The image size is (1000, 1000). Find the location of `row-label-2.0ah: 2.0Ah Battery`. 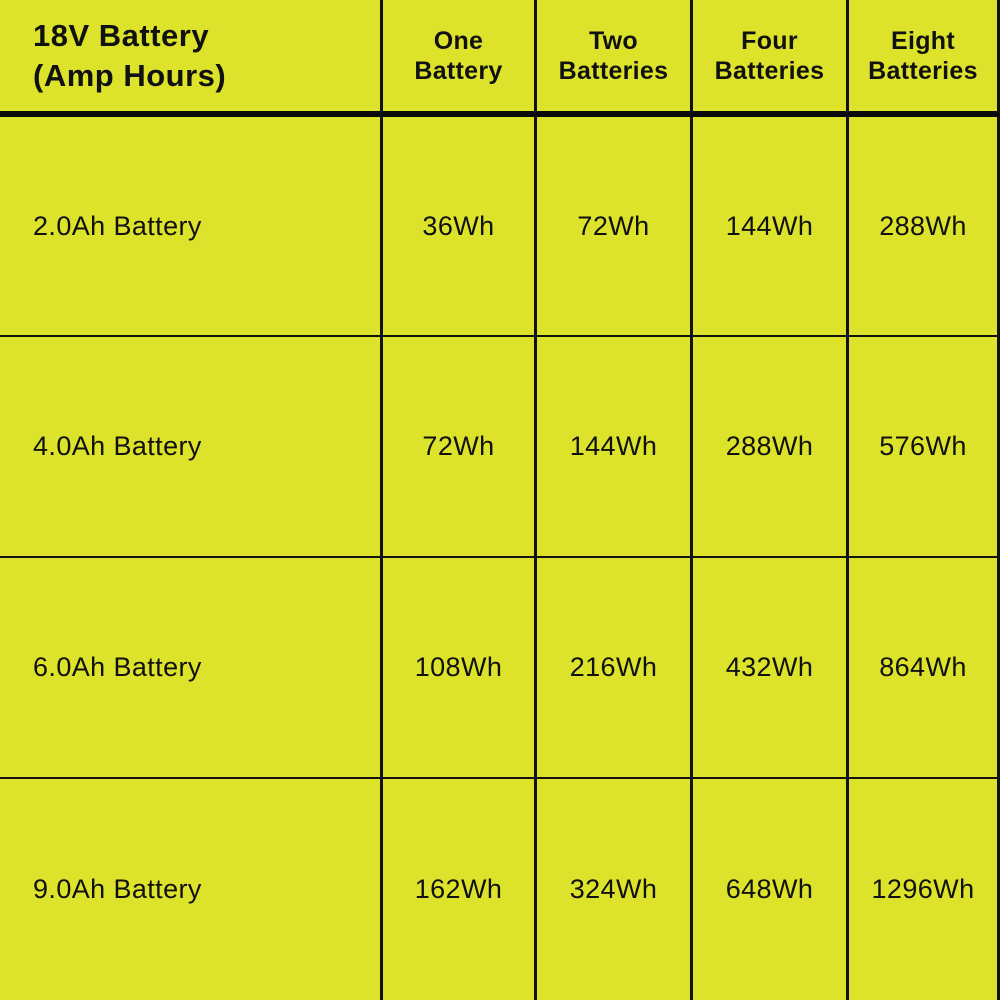

row-label-2.0ah: 2.0Ah Battery is located at coordinates (190, 227).